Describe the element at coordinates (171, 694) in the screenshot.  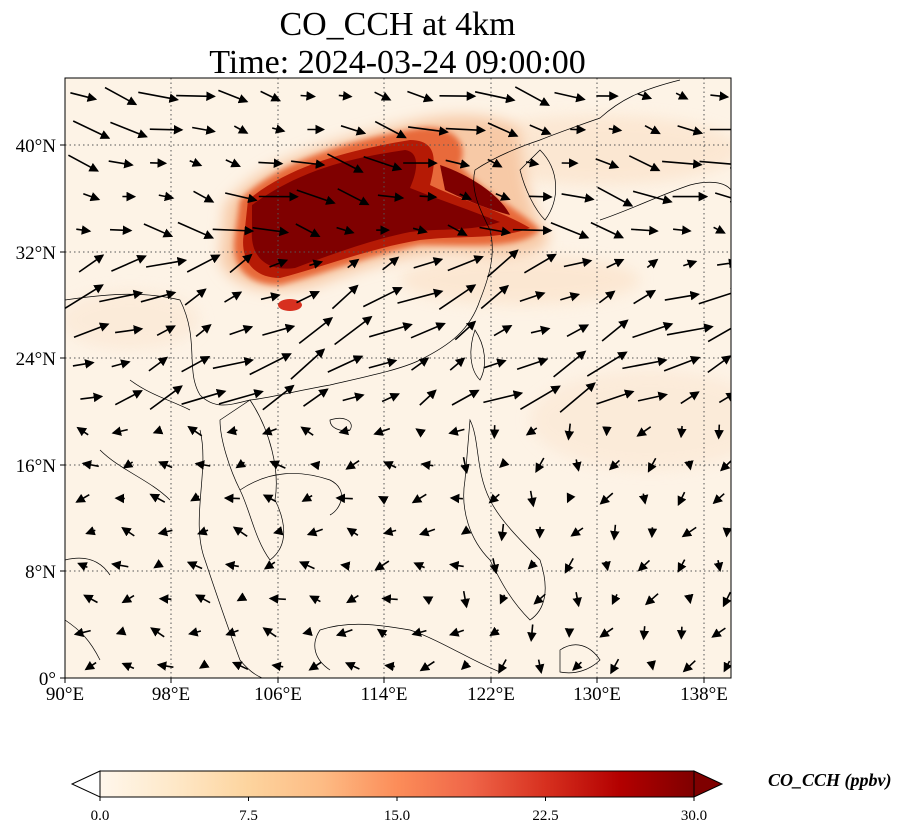
I see `x-tick-label: 98°E` at that location.